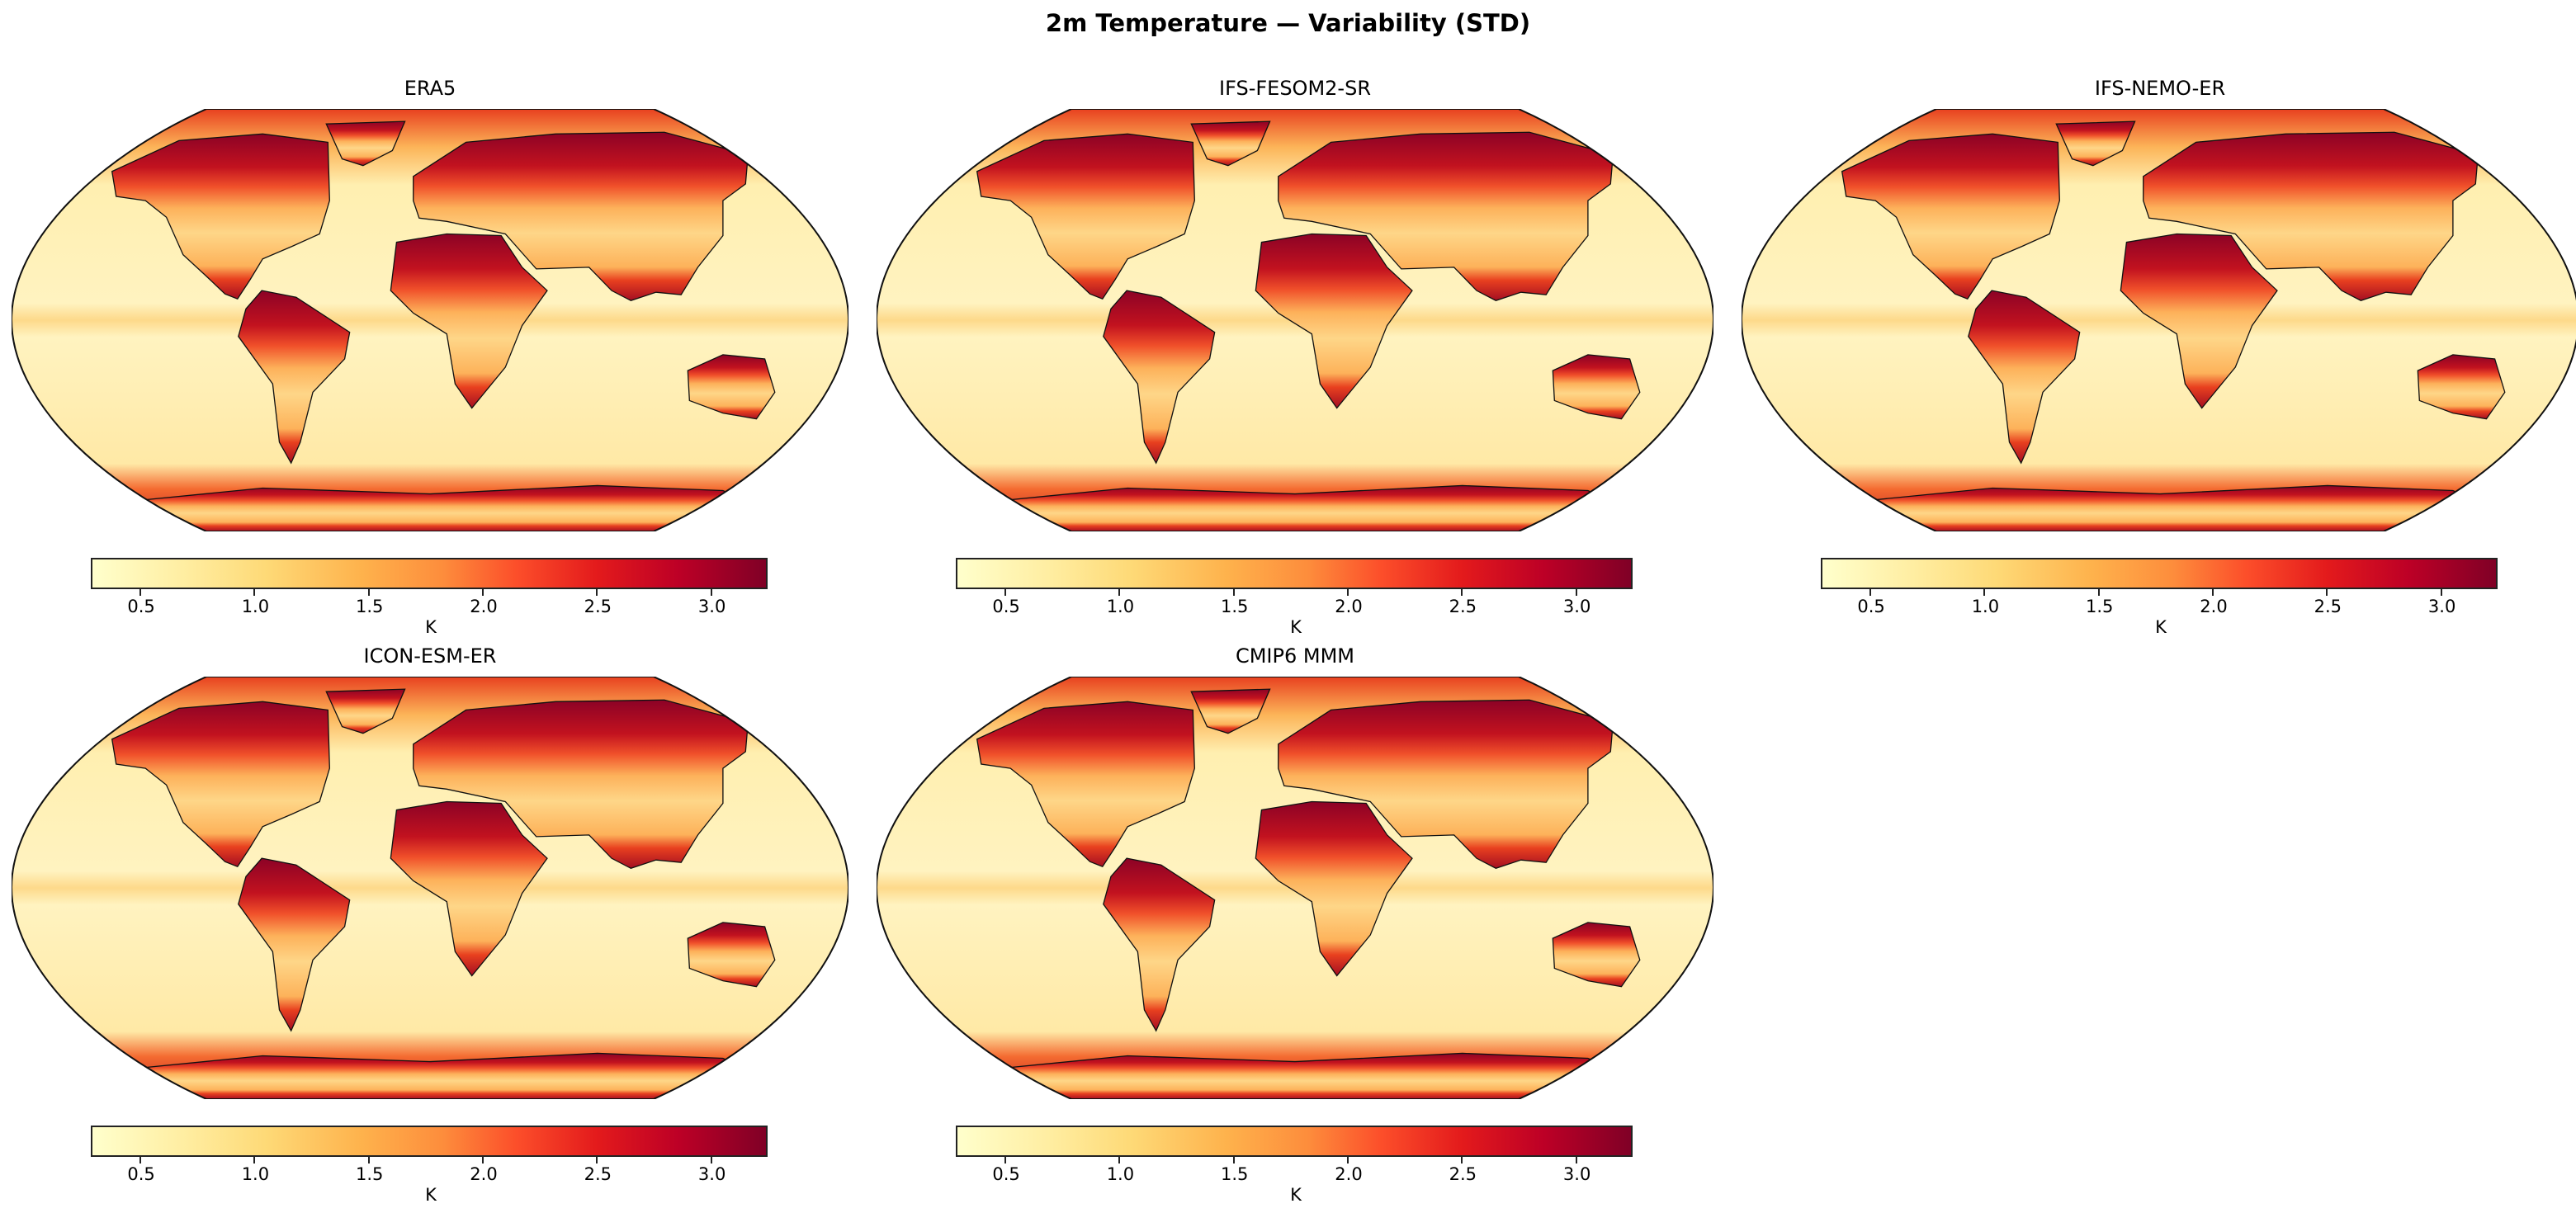 This screenshot has width=2576, height=1213. I want to click on panel-title: ERA5, so click(430, 88).